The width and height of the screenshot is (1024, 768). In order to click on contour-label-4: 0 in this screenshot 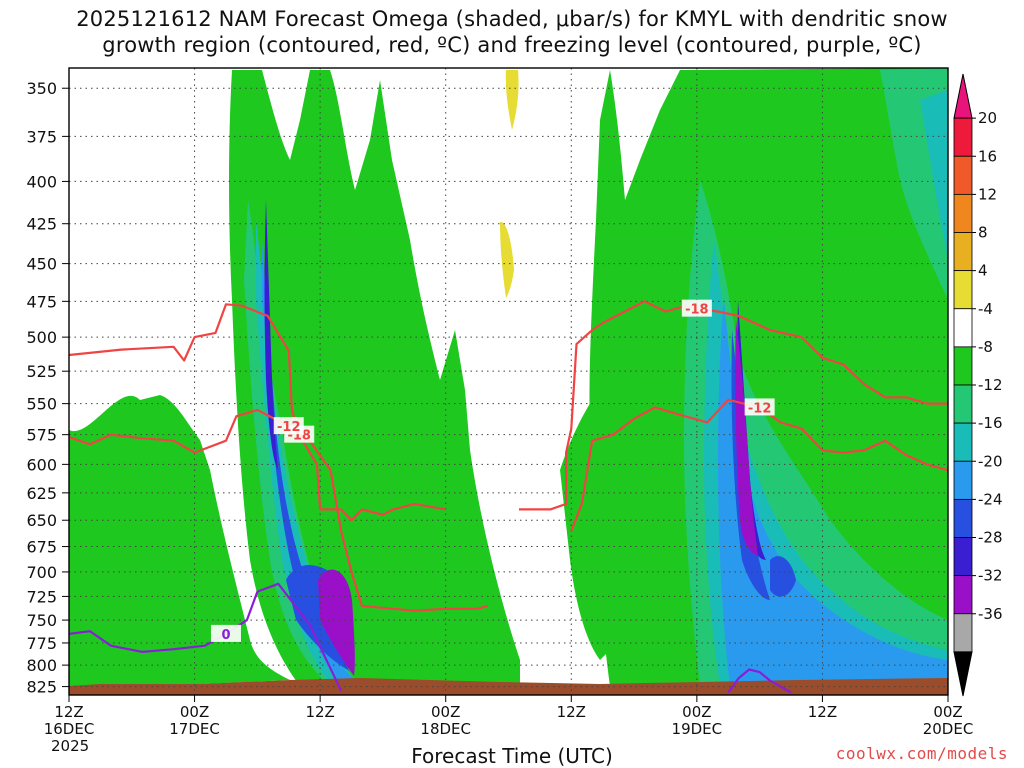, I will do `click(225, 635)`.